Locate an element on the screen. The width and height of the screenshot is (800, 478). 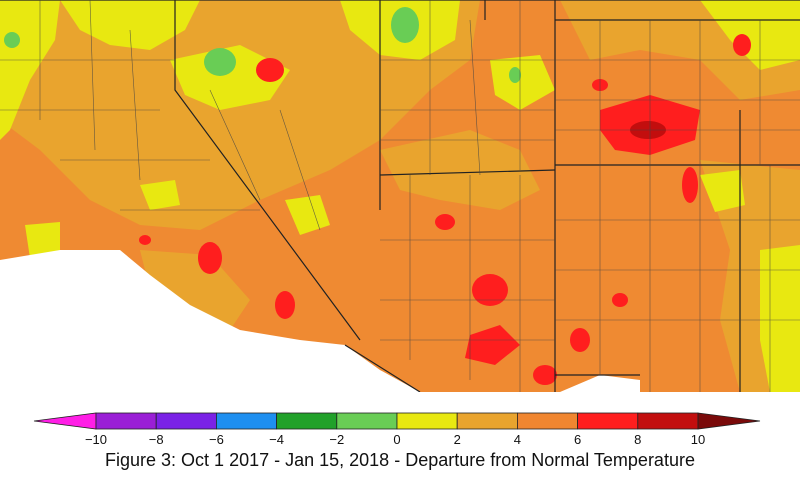
legend-tick-label: −2 is located at coordinates (336, 439).